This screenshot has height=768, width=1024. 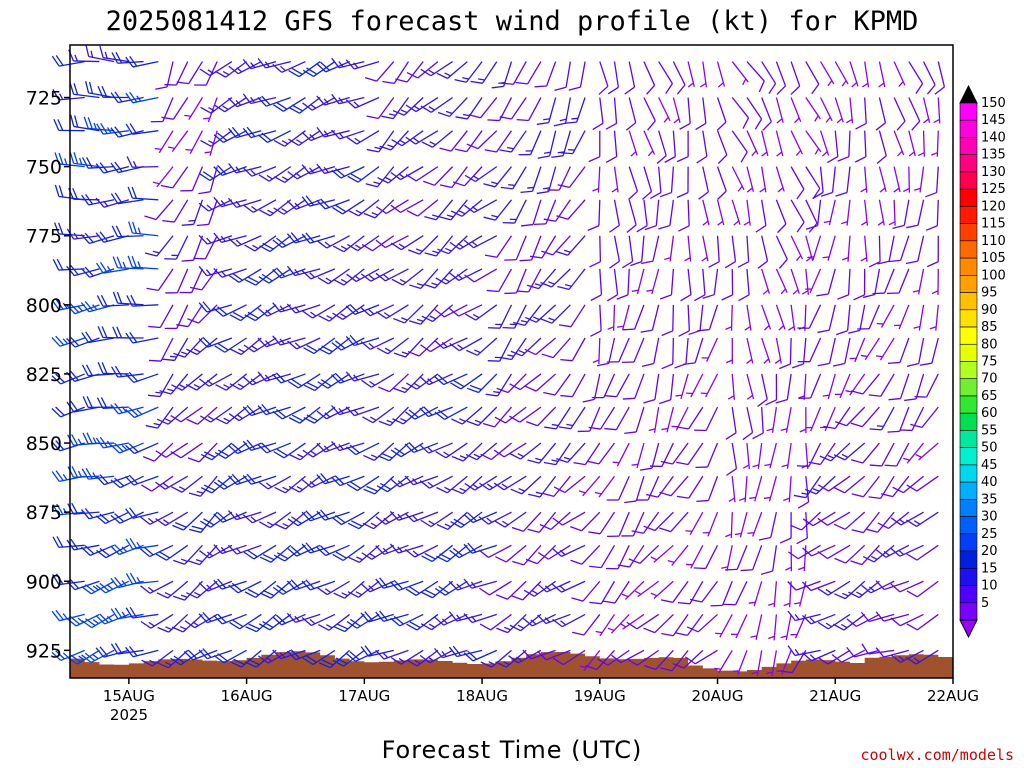 I want to click on y-tick-label: 825, so click(x=44, y=375).